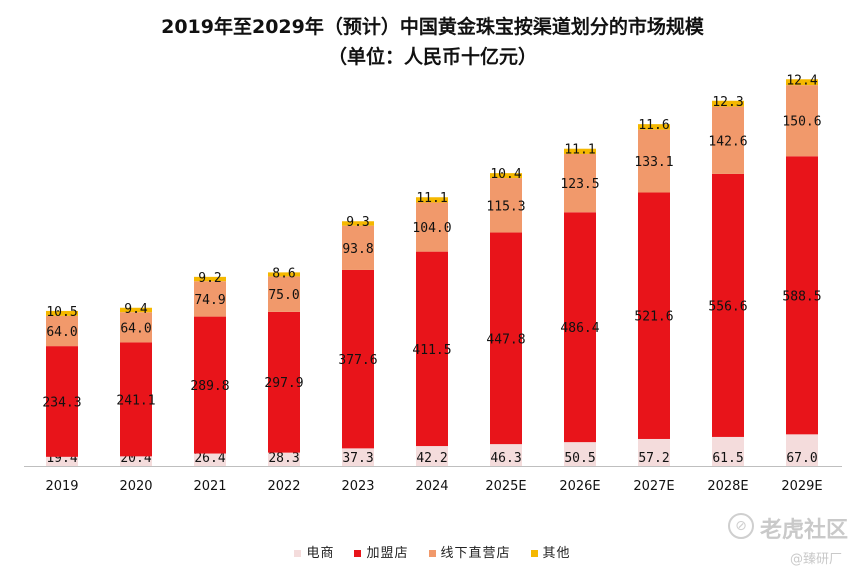 The height and width of the screenshot is (578, 865). What do you see at coordinates (505, 458) in the screenshot?
I see `data-label: 46.3` at bounding box center [505, 458].